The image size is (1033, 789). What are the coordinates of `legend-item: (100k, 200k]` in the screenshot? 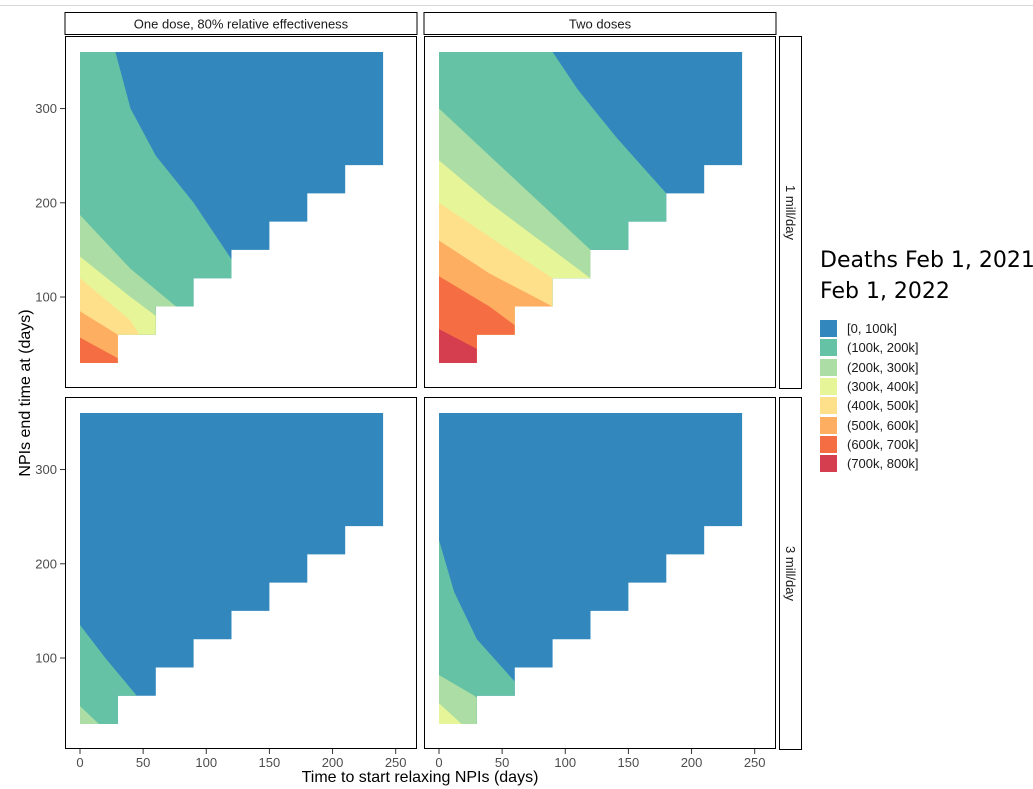 It's located at (925, 347).